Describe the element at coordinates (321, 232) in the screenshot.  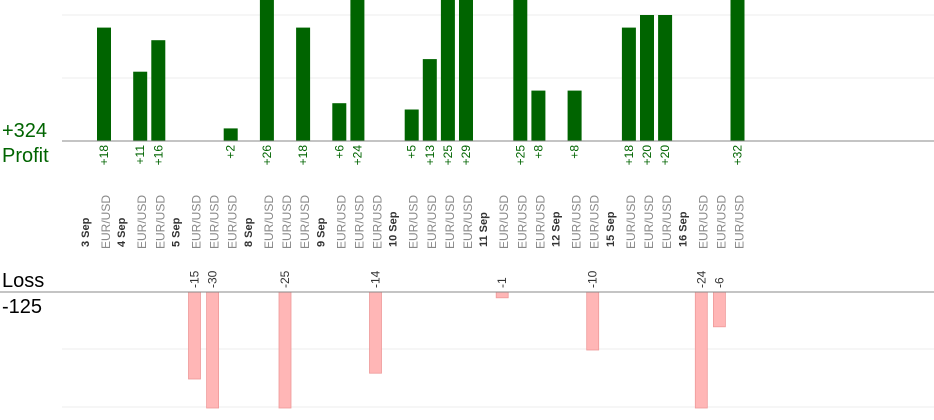
I see `date-tick-label: 9 Sep` at that location.